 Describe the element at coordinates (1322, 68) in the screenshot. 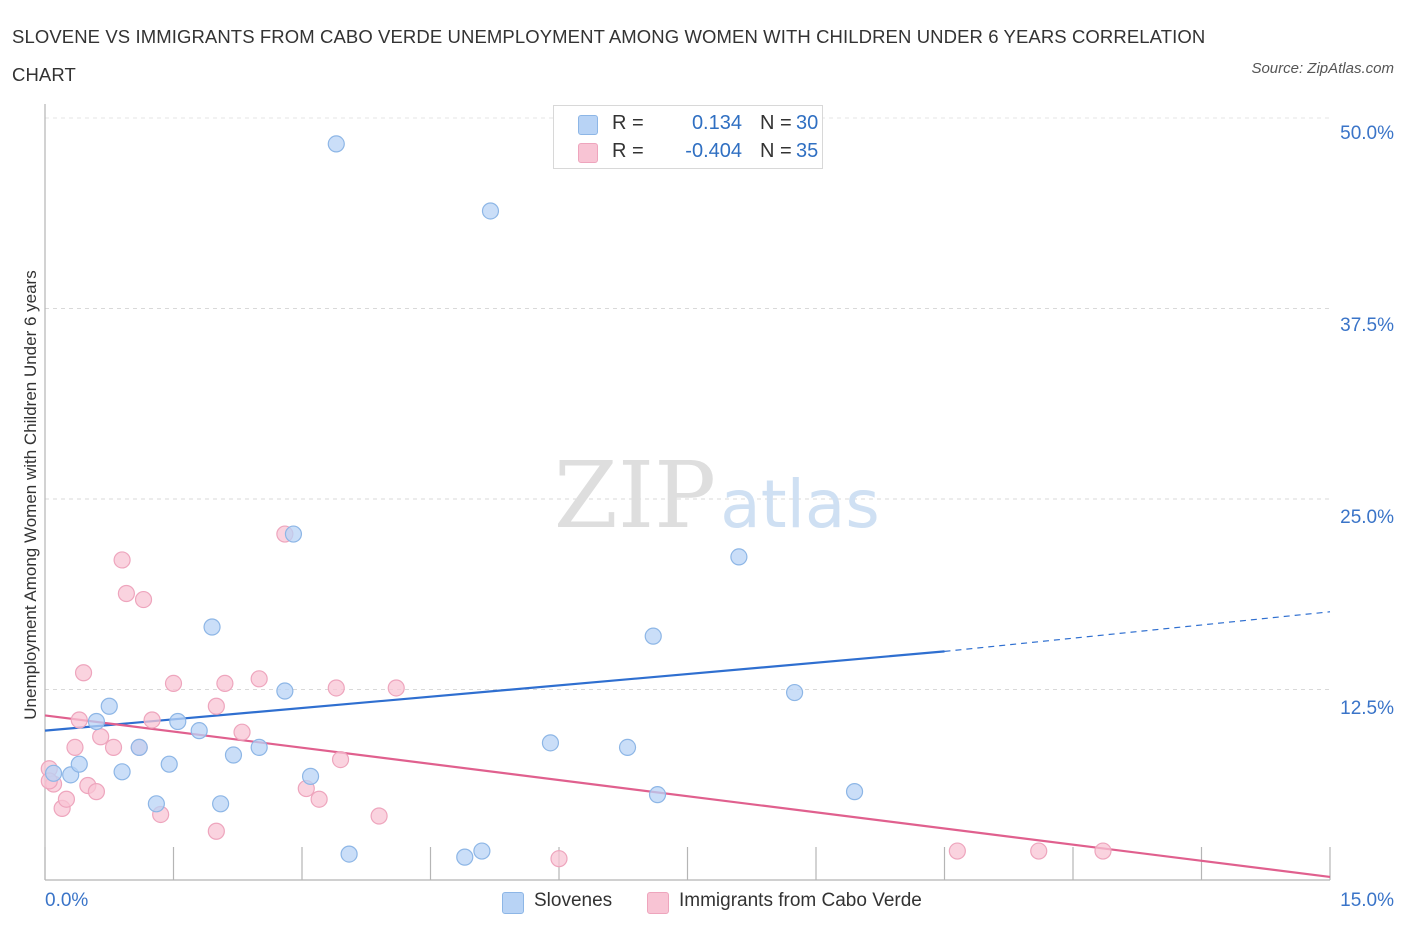

I see `source-label: Source: ZipAtlas.com` at that location.